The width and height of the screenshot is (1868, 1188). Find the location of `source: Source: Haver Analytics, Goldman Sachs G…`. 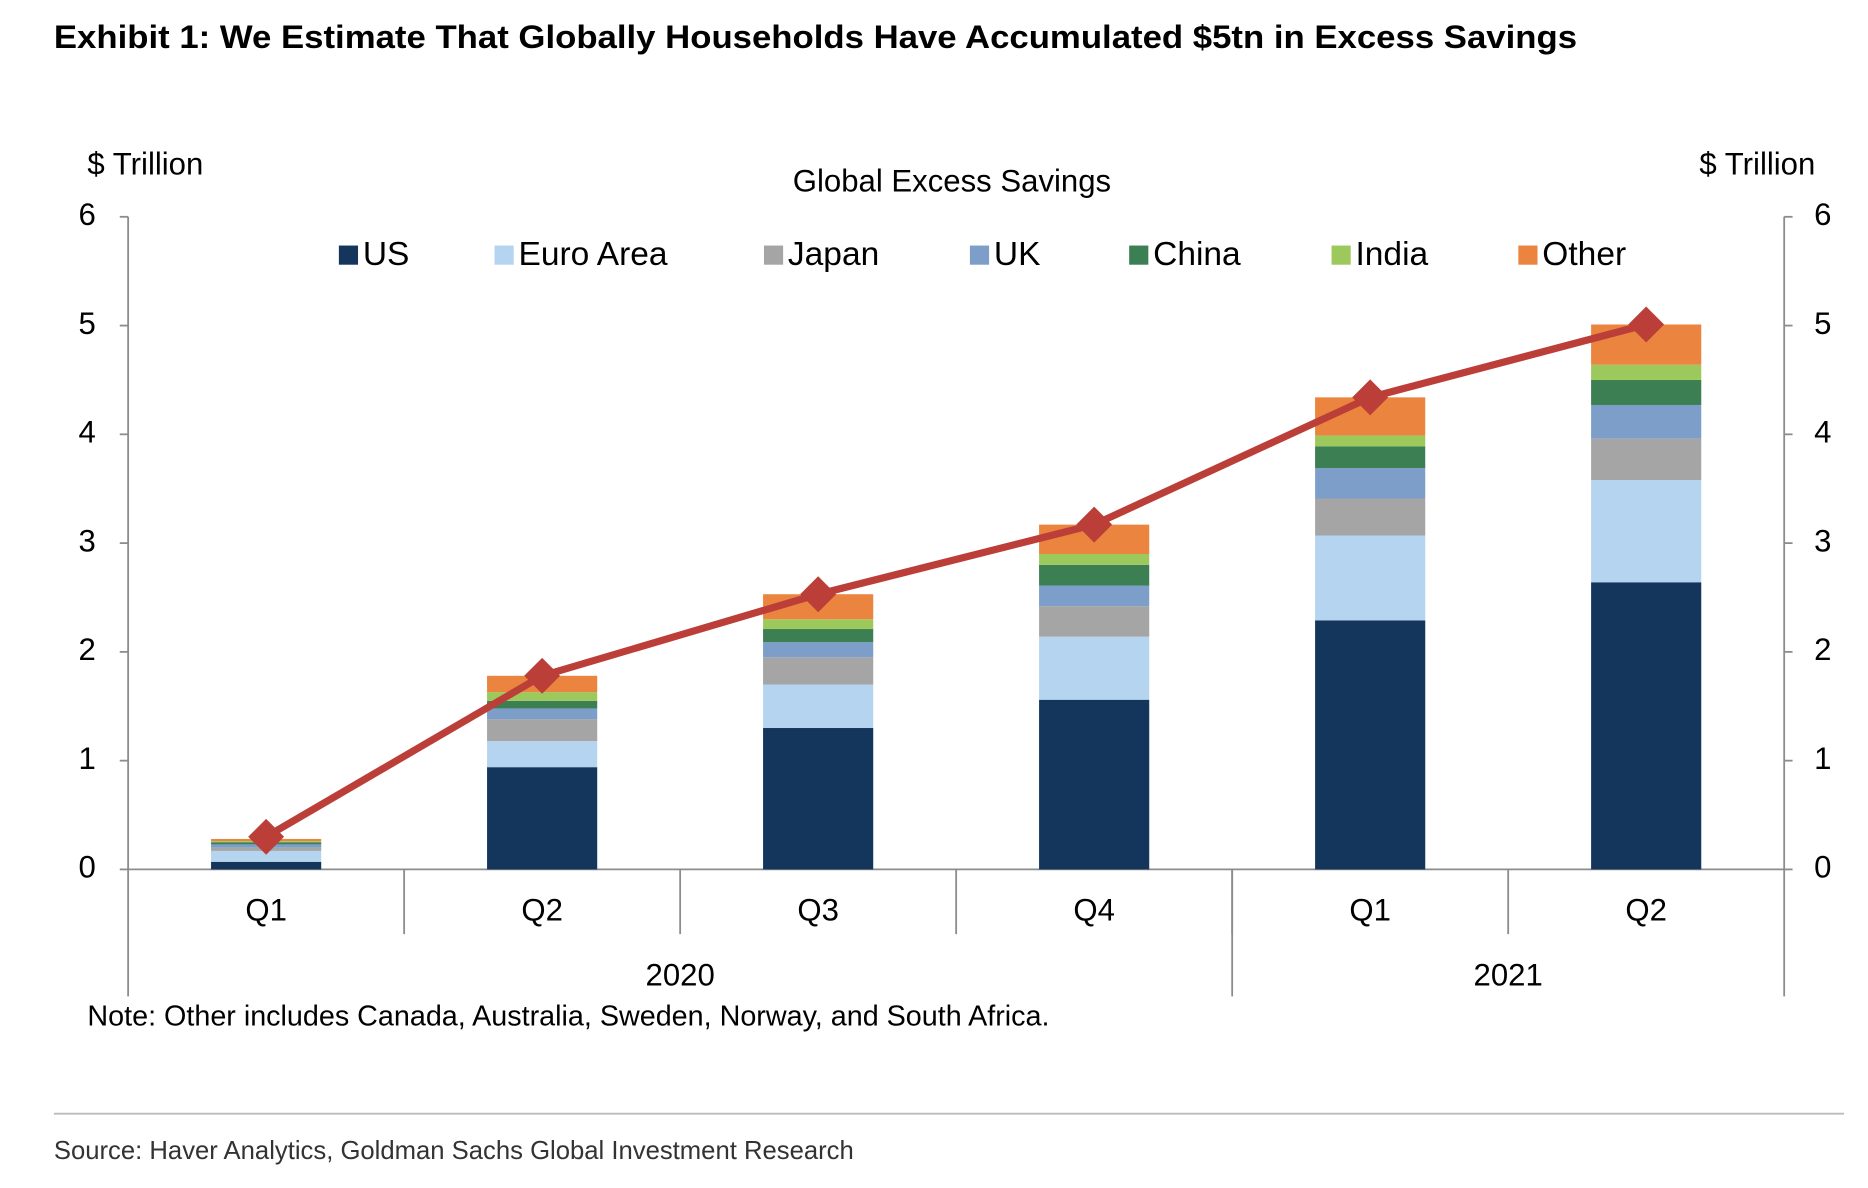

source: Source: Haver Analytics, Goldman Sachs G… is located at coordinates (454, 1150).